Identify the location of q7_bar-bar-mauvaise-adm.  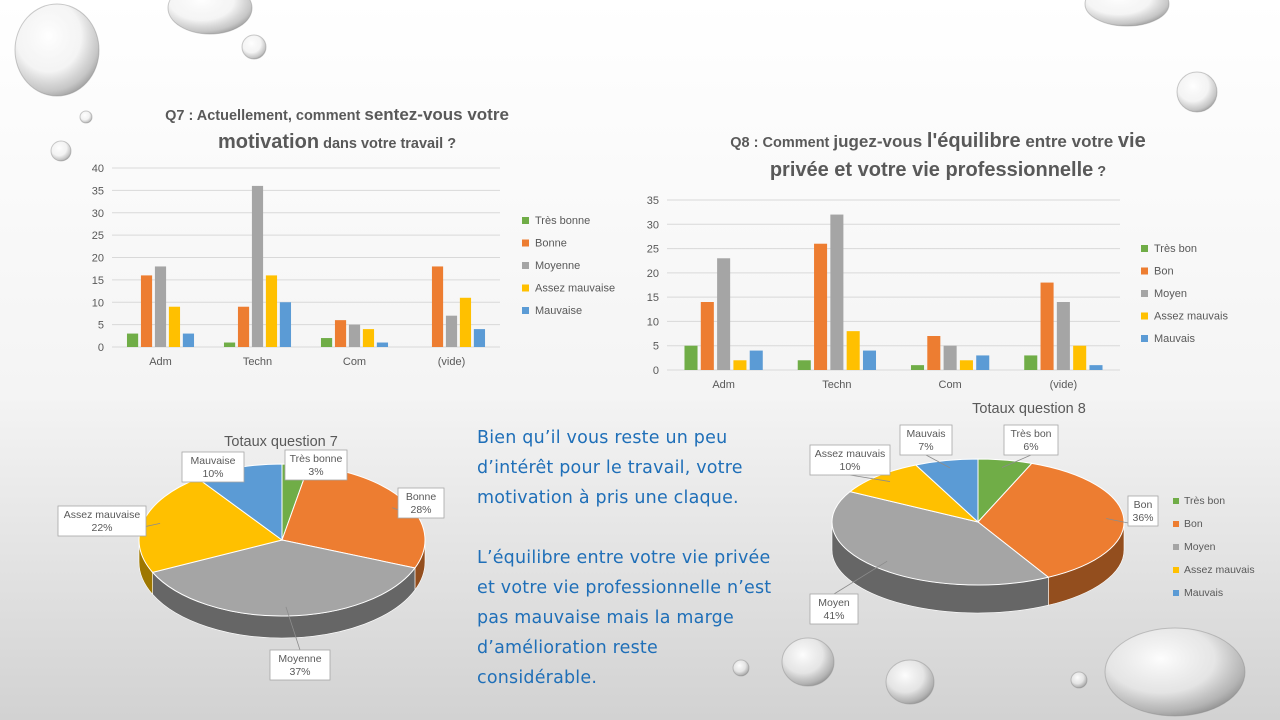
(188, 340).